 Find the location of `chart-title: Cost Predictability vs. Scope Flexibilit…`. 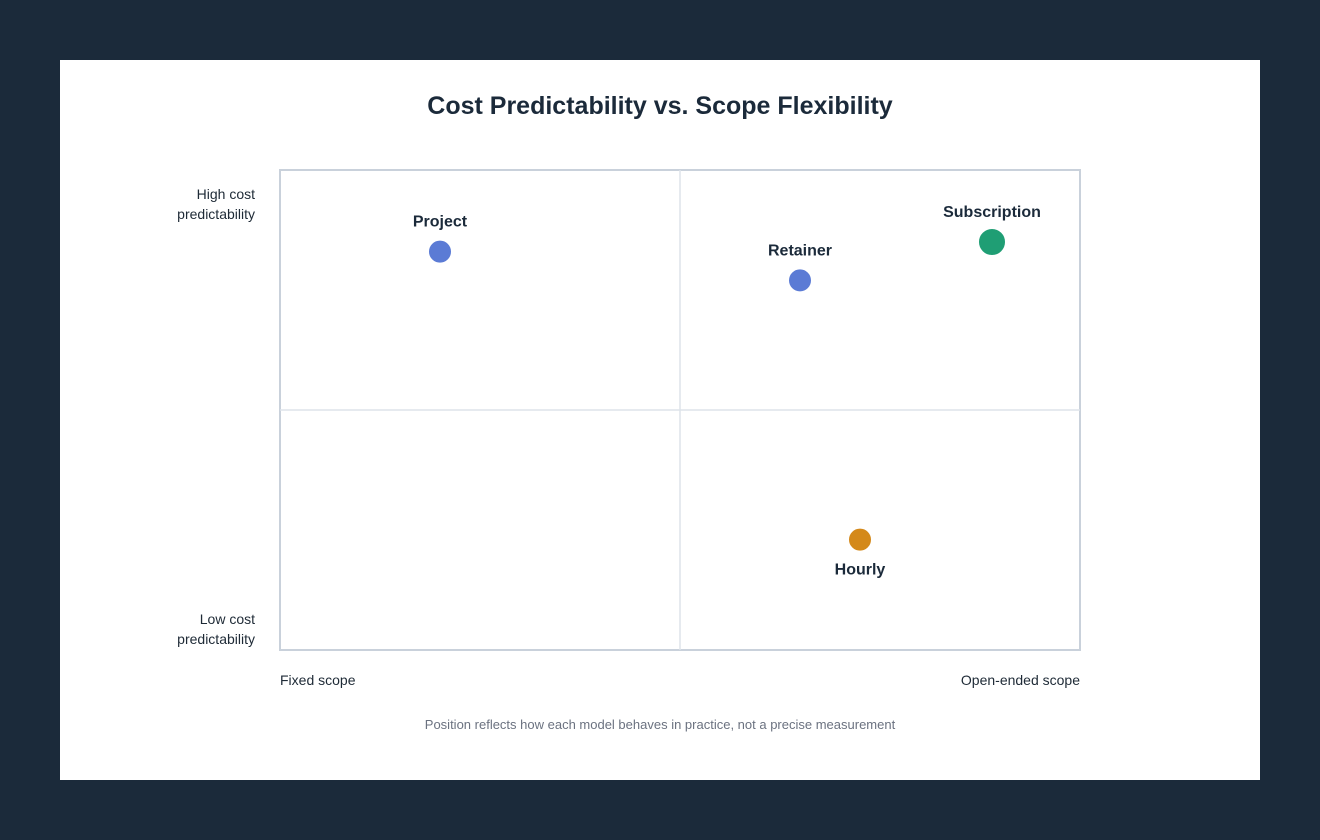

chart-title: Cost Predictability vs. Scope Flexibilit… is located at coordinates (660, 106).